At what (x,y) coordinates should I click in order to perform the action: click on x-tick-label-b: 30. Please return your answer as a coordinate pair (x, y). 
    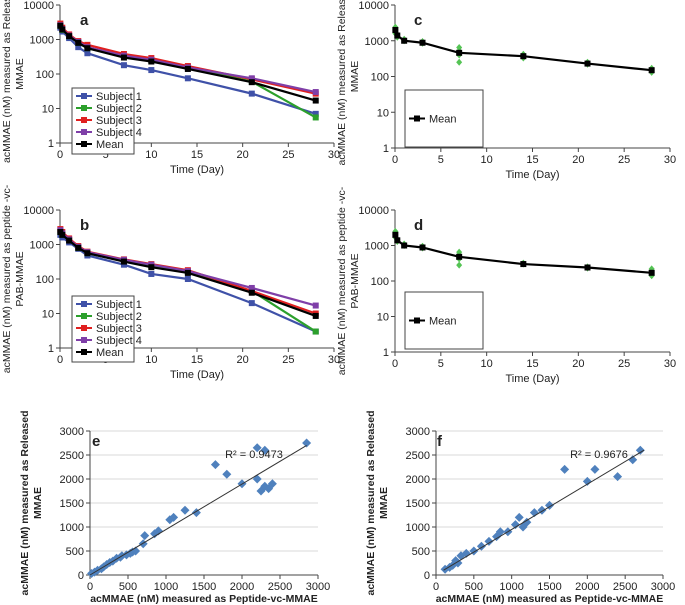
    Looking at the image, I should click on (334, 360).